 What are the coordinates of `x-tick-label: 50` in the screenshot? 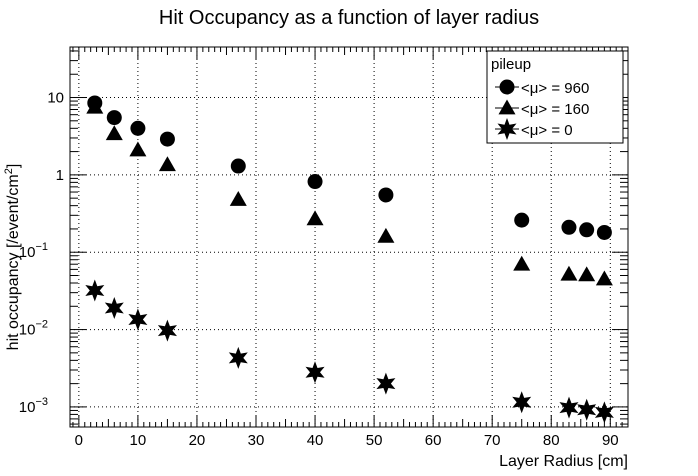 It's located at (374, 440).